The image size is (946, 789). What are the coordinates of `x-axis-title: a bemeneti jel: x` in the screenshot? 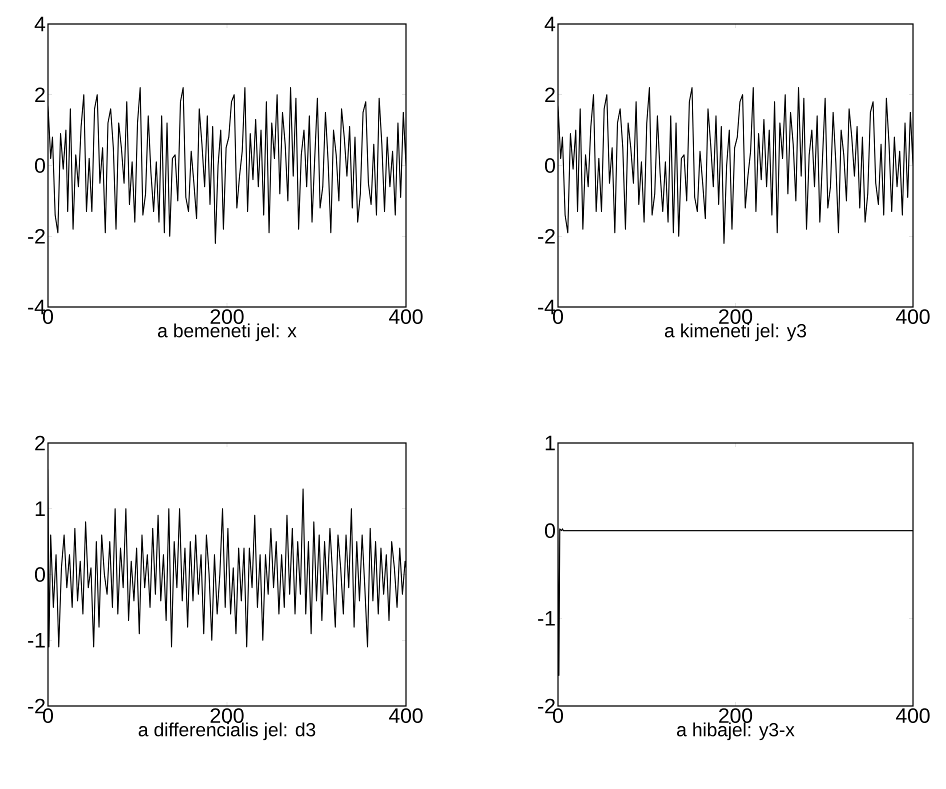 It's located at (227, 333).